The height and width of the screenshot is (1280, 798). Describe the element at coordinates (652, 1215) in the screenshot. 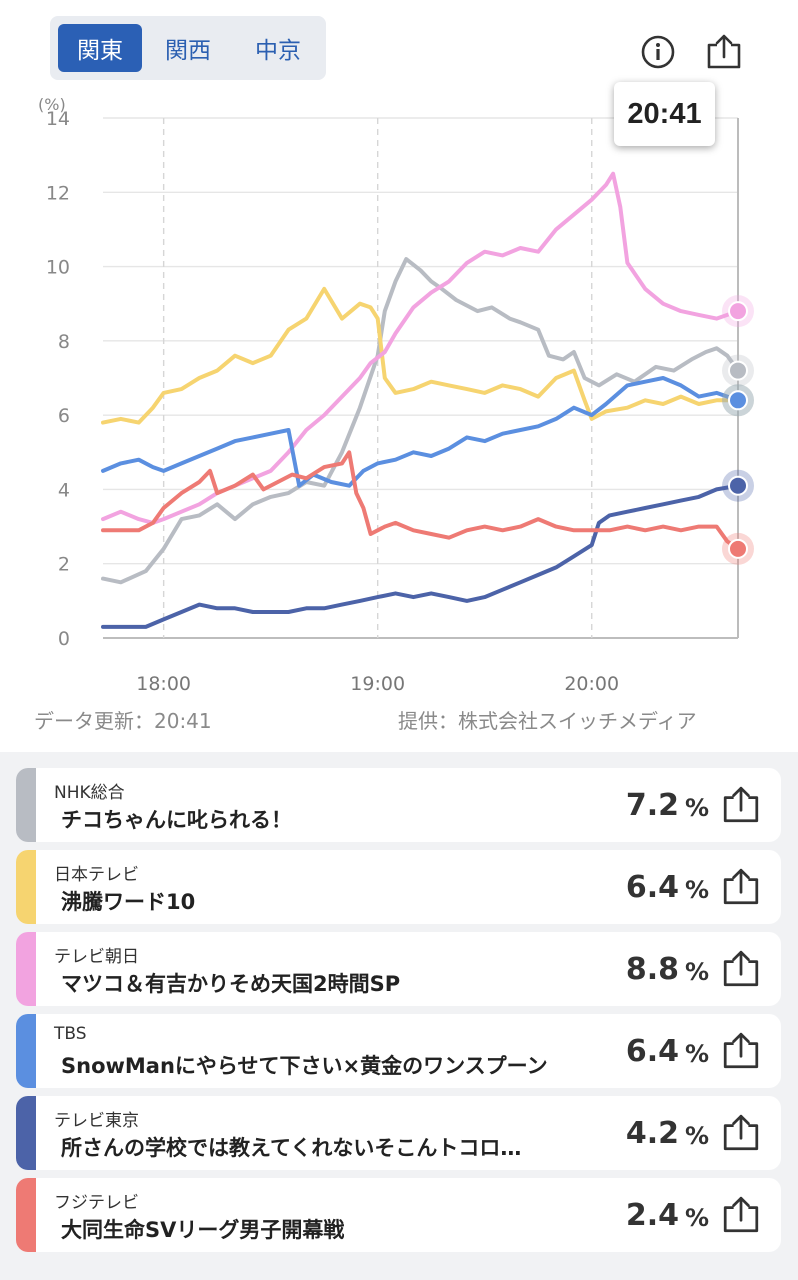

I see `rating-value: 2.4` at that location.